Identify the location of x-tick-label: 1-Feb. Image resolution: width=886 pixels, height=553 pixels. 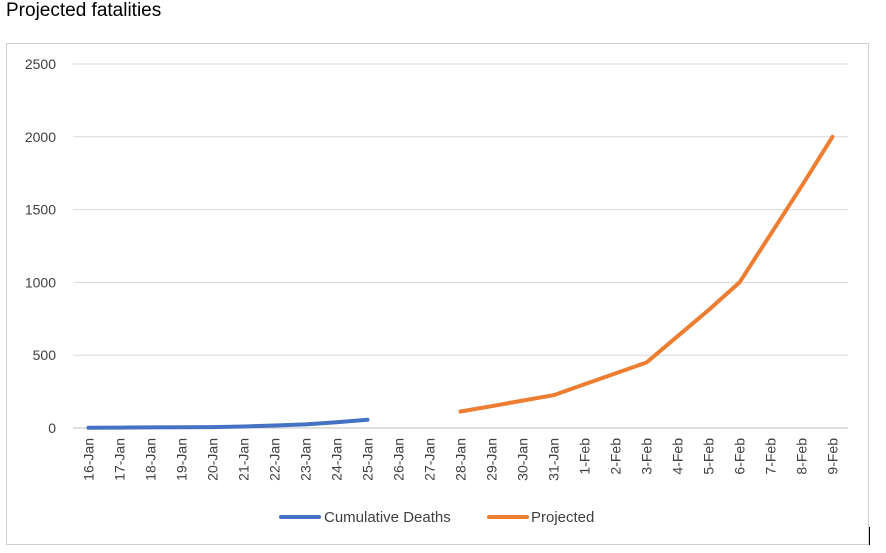
(585, 456).